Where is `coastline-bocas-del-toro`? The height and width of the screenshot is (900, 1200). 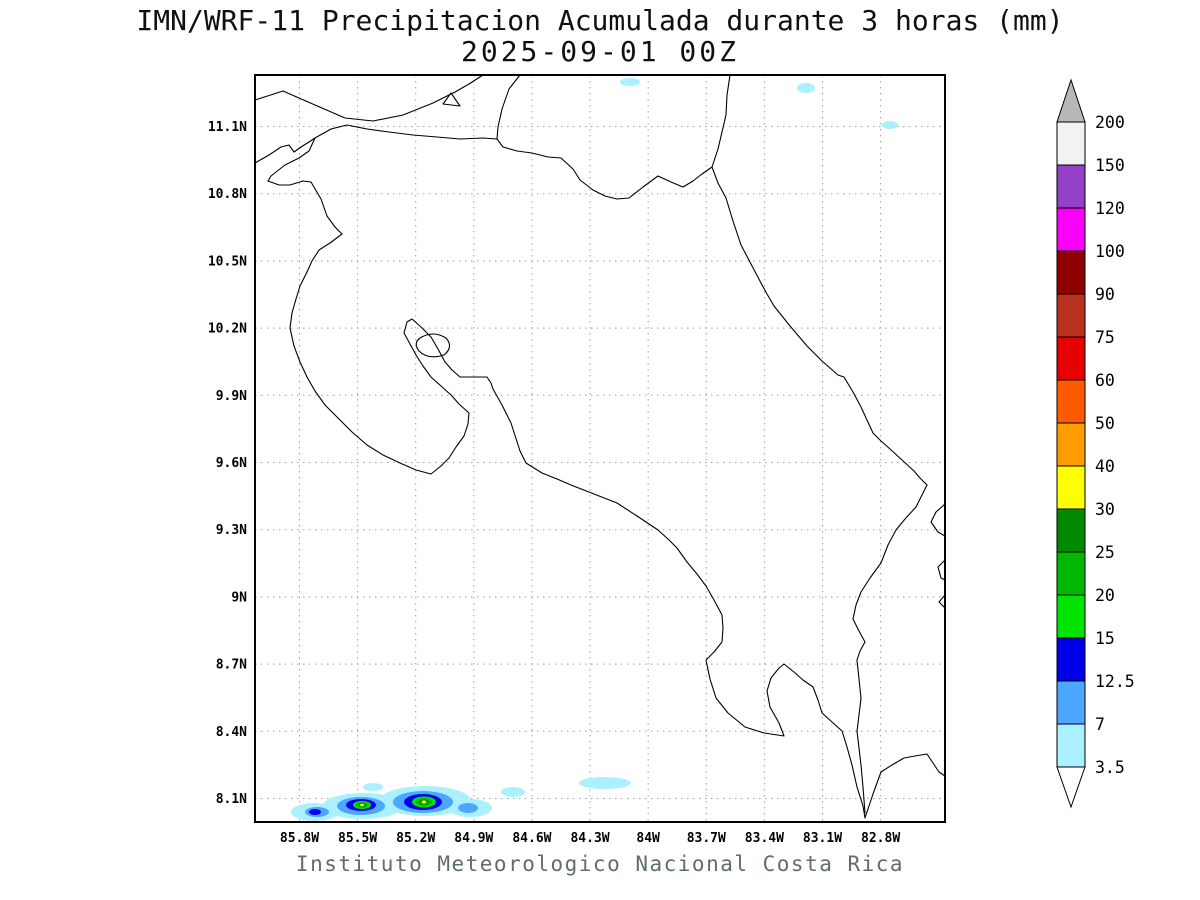
coastline-bocas-del-toro is located at coordinates (938, 556).